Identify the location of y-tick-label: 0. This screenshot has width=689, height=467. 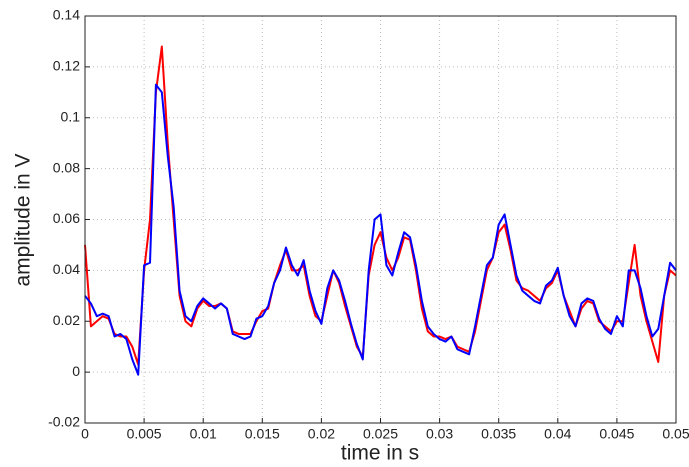
(76, 371).